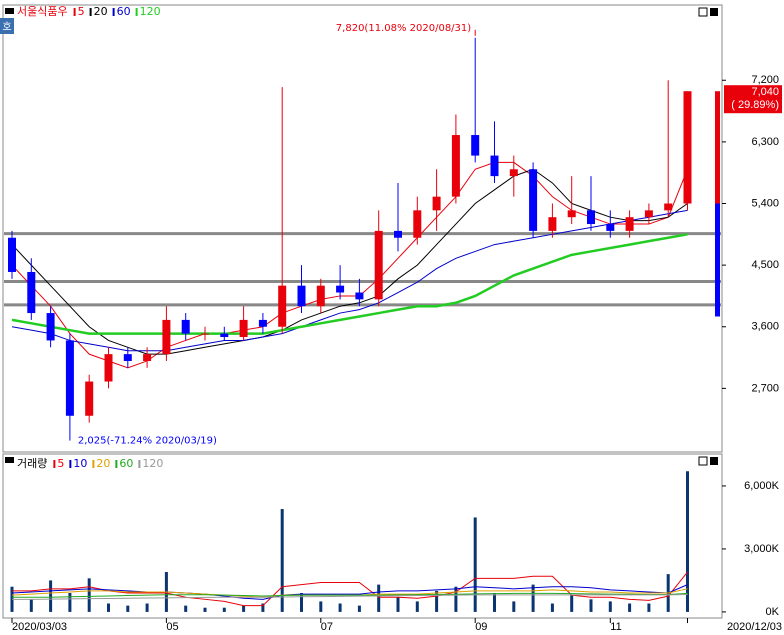  What do you see at coordinates (80, 463) in the screenshot?
I see `legend-label: 10` at bounding box center [80, 463].